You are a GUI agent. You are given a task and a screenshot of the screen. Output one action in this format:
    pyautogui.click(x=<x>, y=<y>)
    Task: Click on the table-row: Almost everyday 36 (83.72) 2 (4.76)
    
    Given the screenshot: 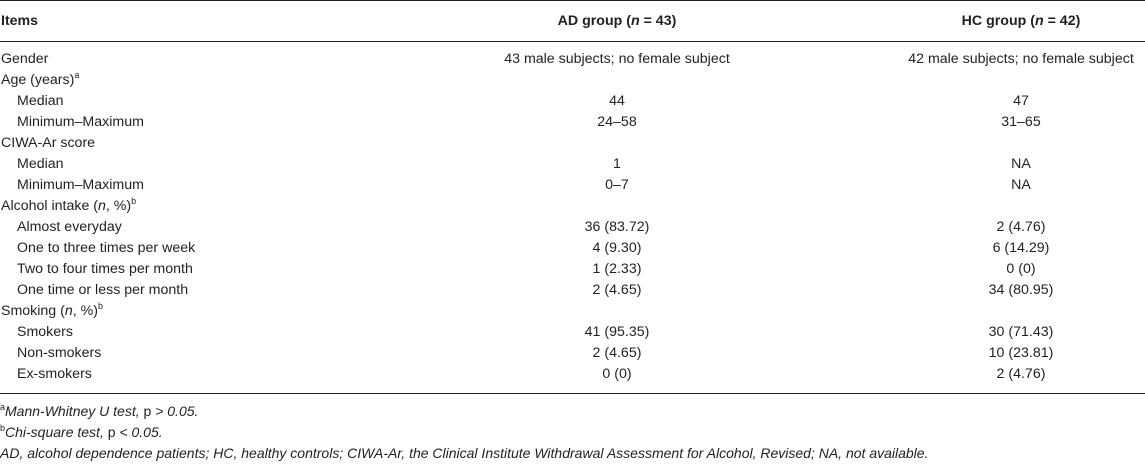 What is the action you would take?
    pyautogui.click(x=572, y=227)
    